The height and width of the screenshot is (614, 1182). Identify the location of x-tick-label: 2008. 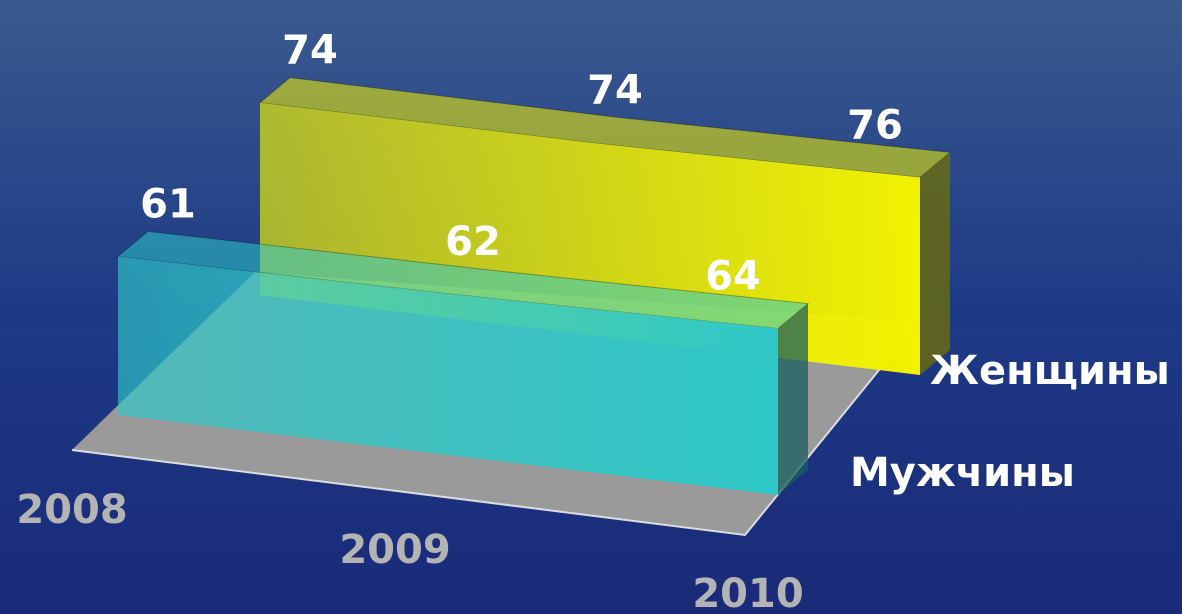
(71, 510).